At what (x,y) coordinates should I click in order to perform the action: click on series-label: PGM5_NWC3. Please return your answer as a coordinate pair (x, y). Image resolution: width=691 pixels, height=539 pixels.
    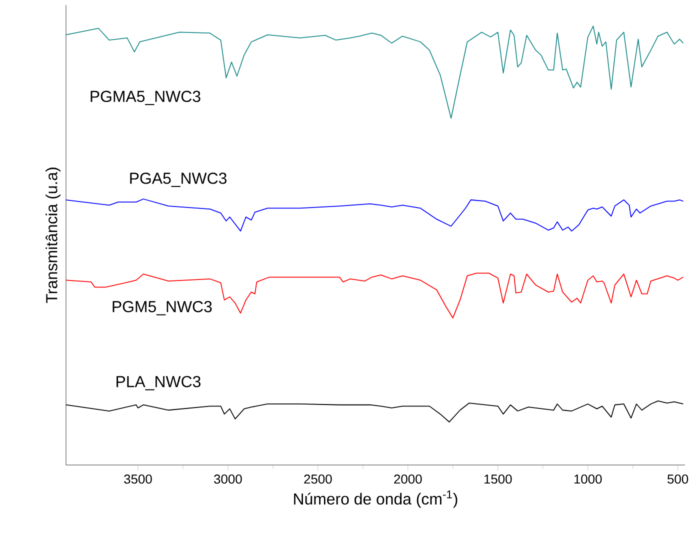
    Looking at the image, I should click on (162, 308).